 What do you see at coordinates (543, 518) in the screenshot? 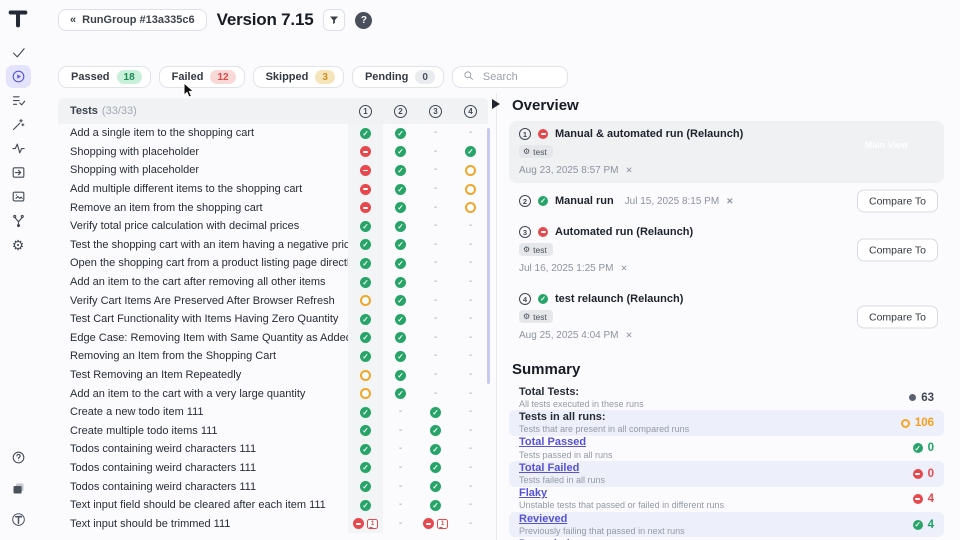
I see `summary-label: Revieved` at bounding box center [543, 518].